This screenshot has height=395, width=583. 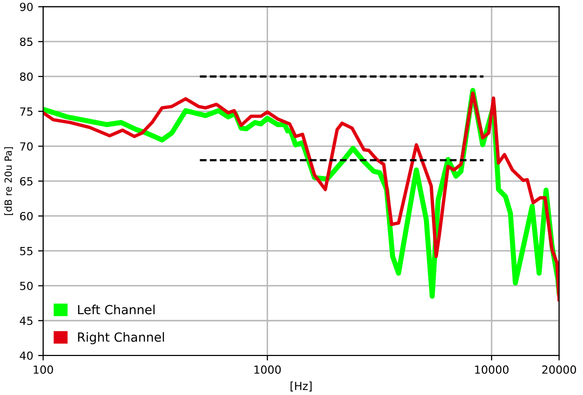 I want to click on x-tick-label: 100, so click(x=44, y=369).